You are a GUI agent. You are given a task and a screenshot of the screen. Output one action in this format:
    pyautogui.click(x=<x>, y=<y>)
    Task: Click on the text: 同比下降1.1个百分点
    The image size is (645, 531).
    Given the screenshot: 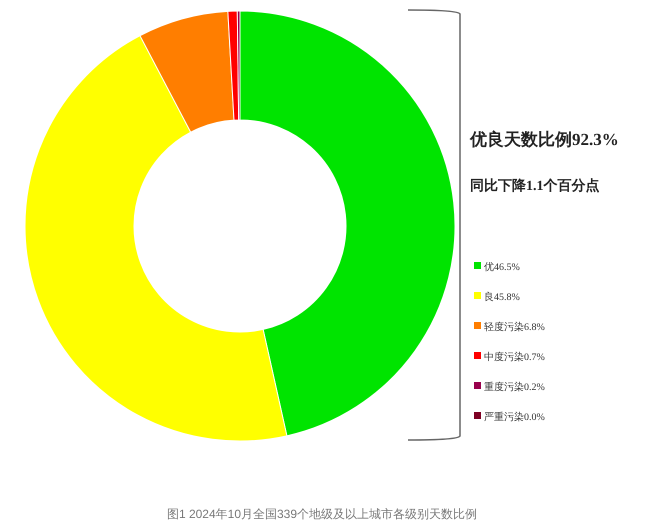 What is the action you would take?
    pyautogui.click(x=535, y=186)
    